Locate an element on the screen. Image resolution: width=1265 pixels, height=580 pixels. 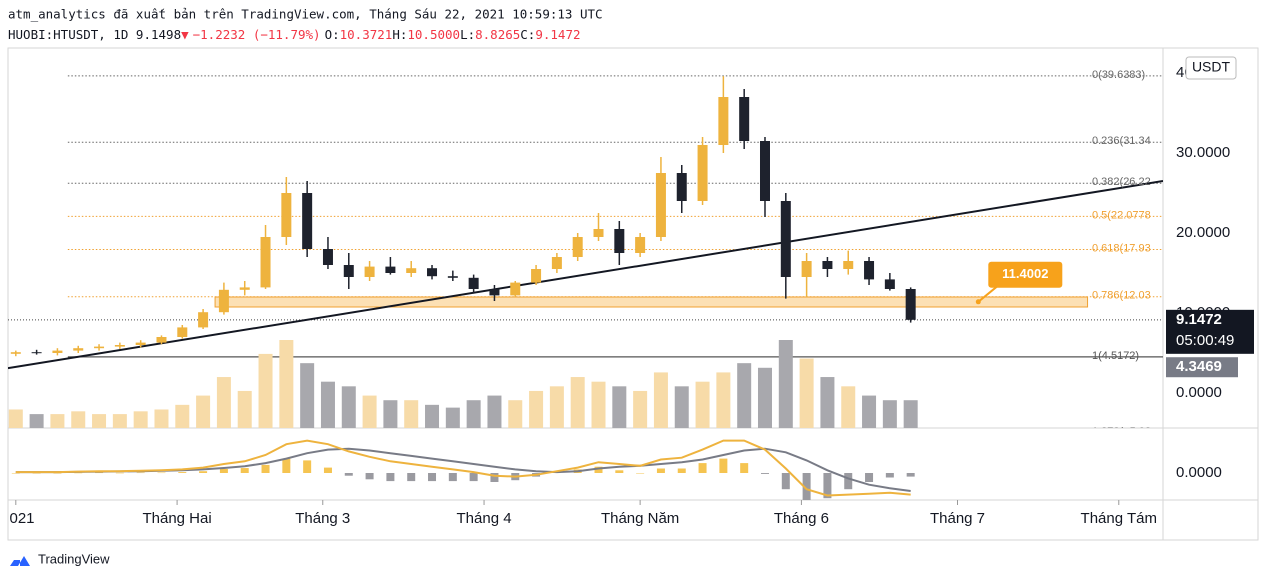
fib-label: 1(4.5172) is located at coordinates (1115, 356).